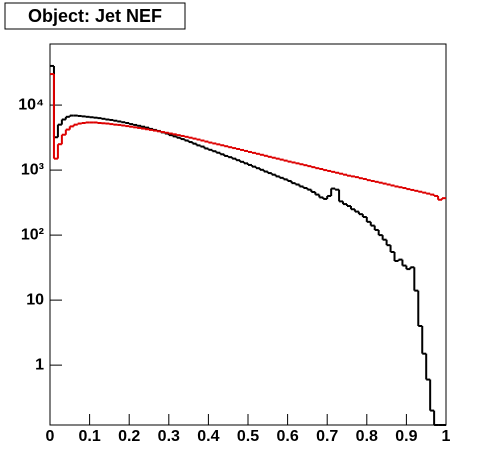 This screenshot has height=472, width=496. I want to click on x-tick-label: 0.9, so click(406, 436).